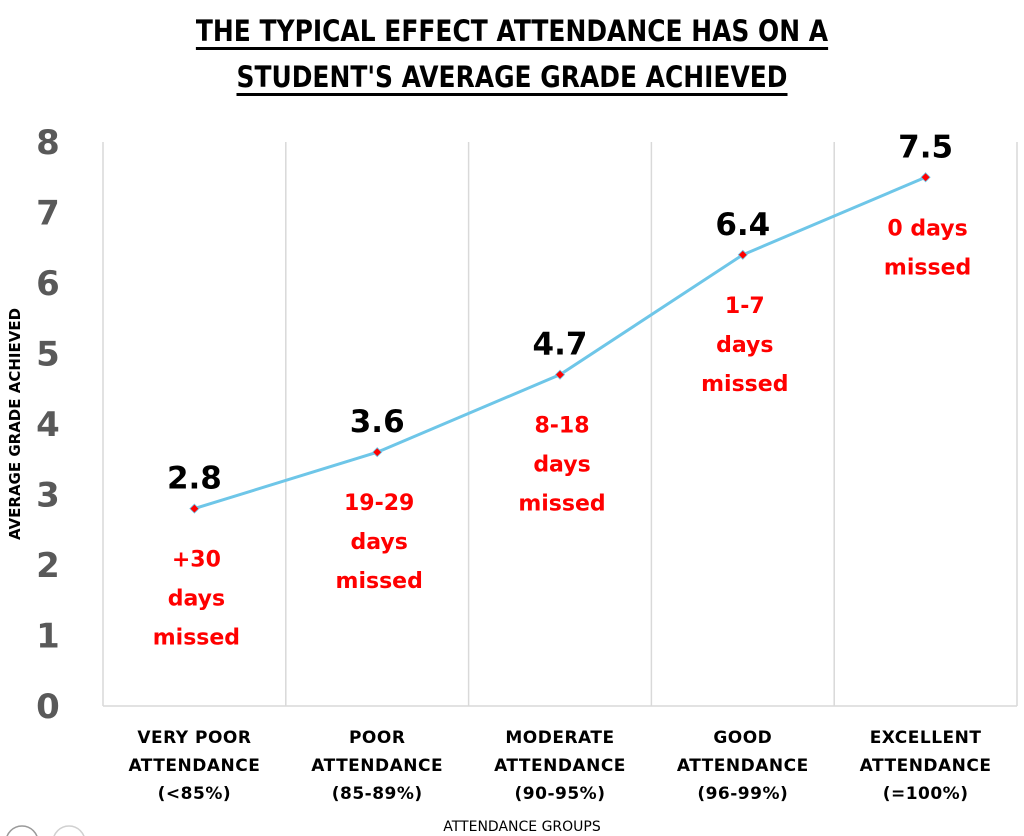 The image size is (1024, 836). I want to click on x-category-label: GOOD ATTENDANCE (96-99%), so click(743, 766).